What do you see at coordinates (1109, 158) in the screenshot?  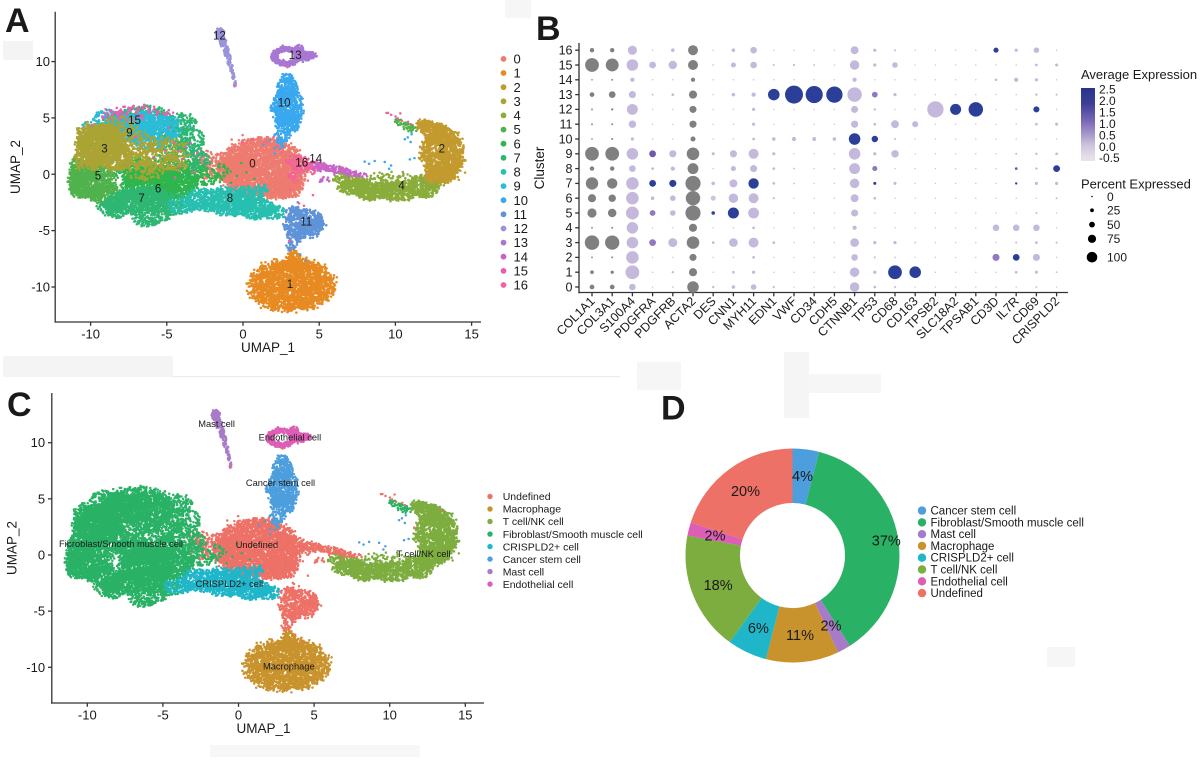 I see `svg-text: -0.5` at bounding box center [1109, 158].